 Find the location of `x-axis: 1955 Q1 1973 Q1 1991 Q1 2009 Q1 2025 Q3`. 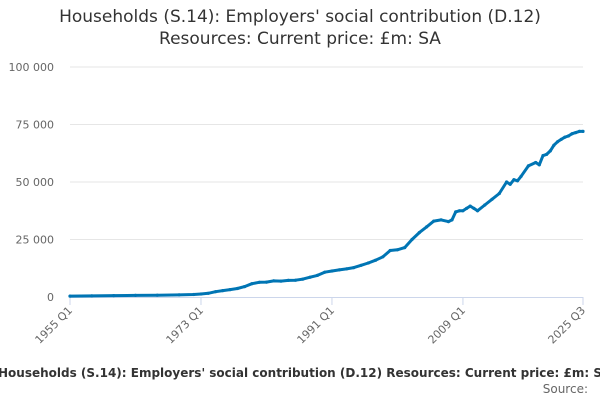

x-axis: 1955 Q1 1973 Q1 1991 Q1 2009 Q1 2025 Q3 is located at coordinates (311, 322).